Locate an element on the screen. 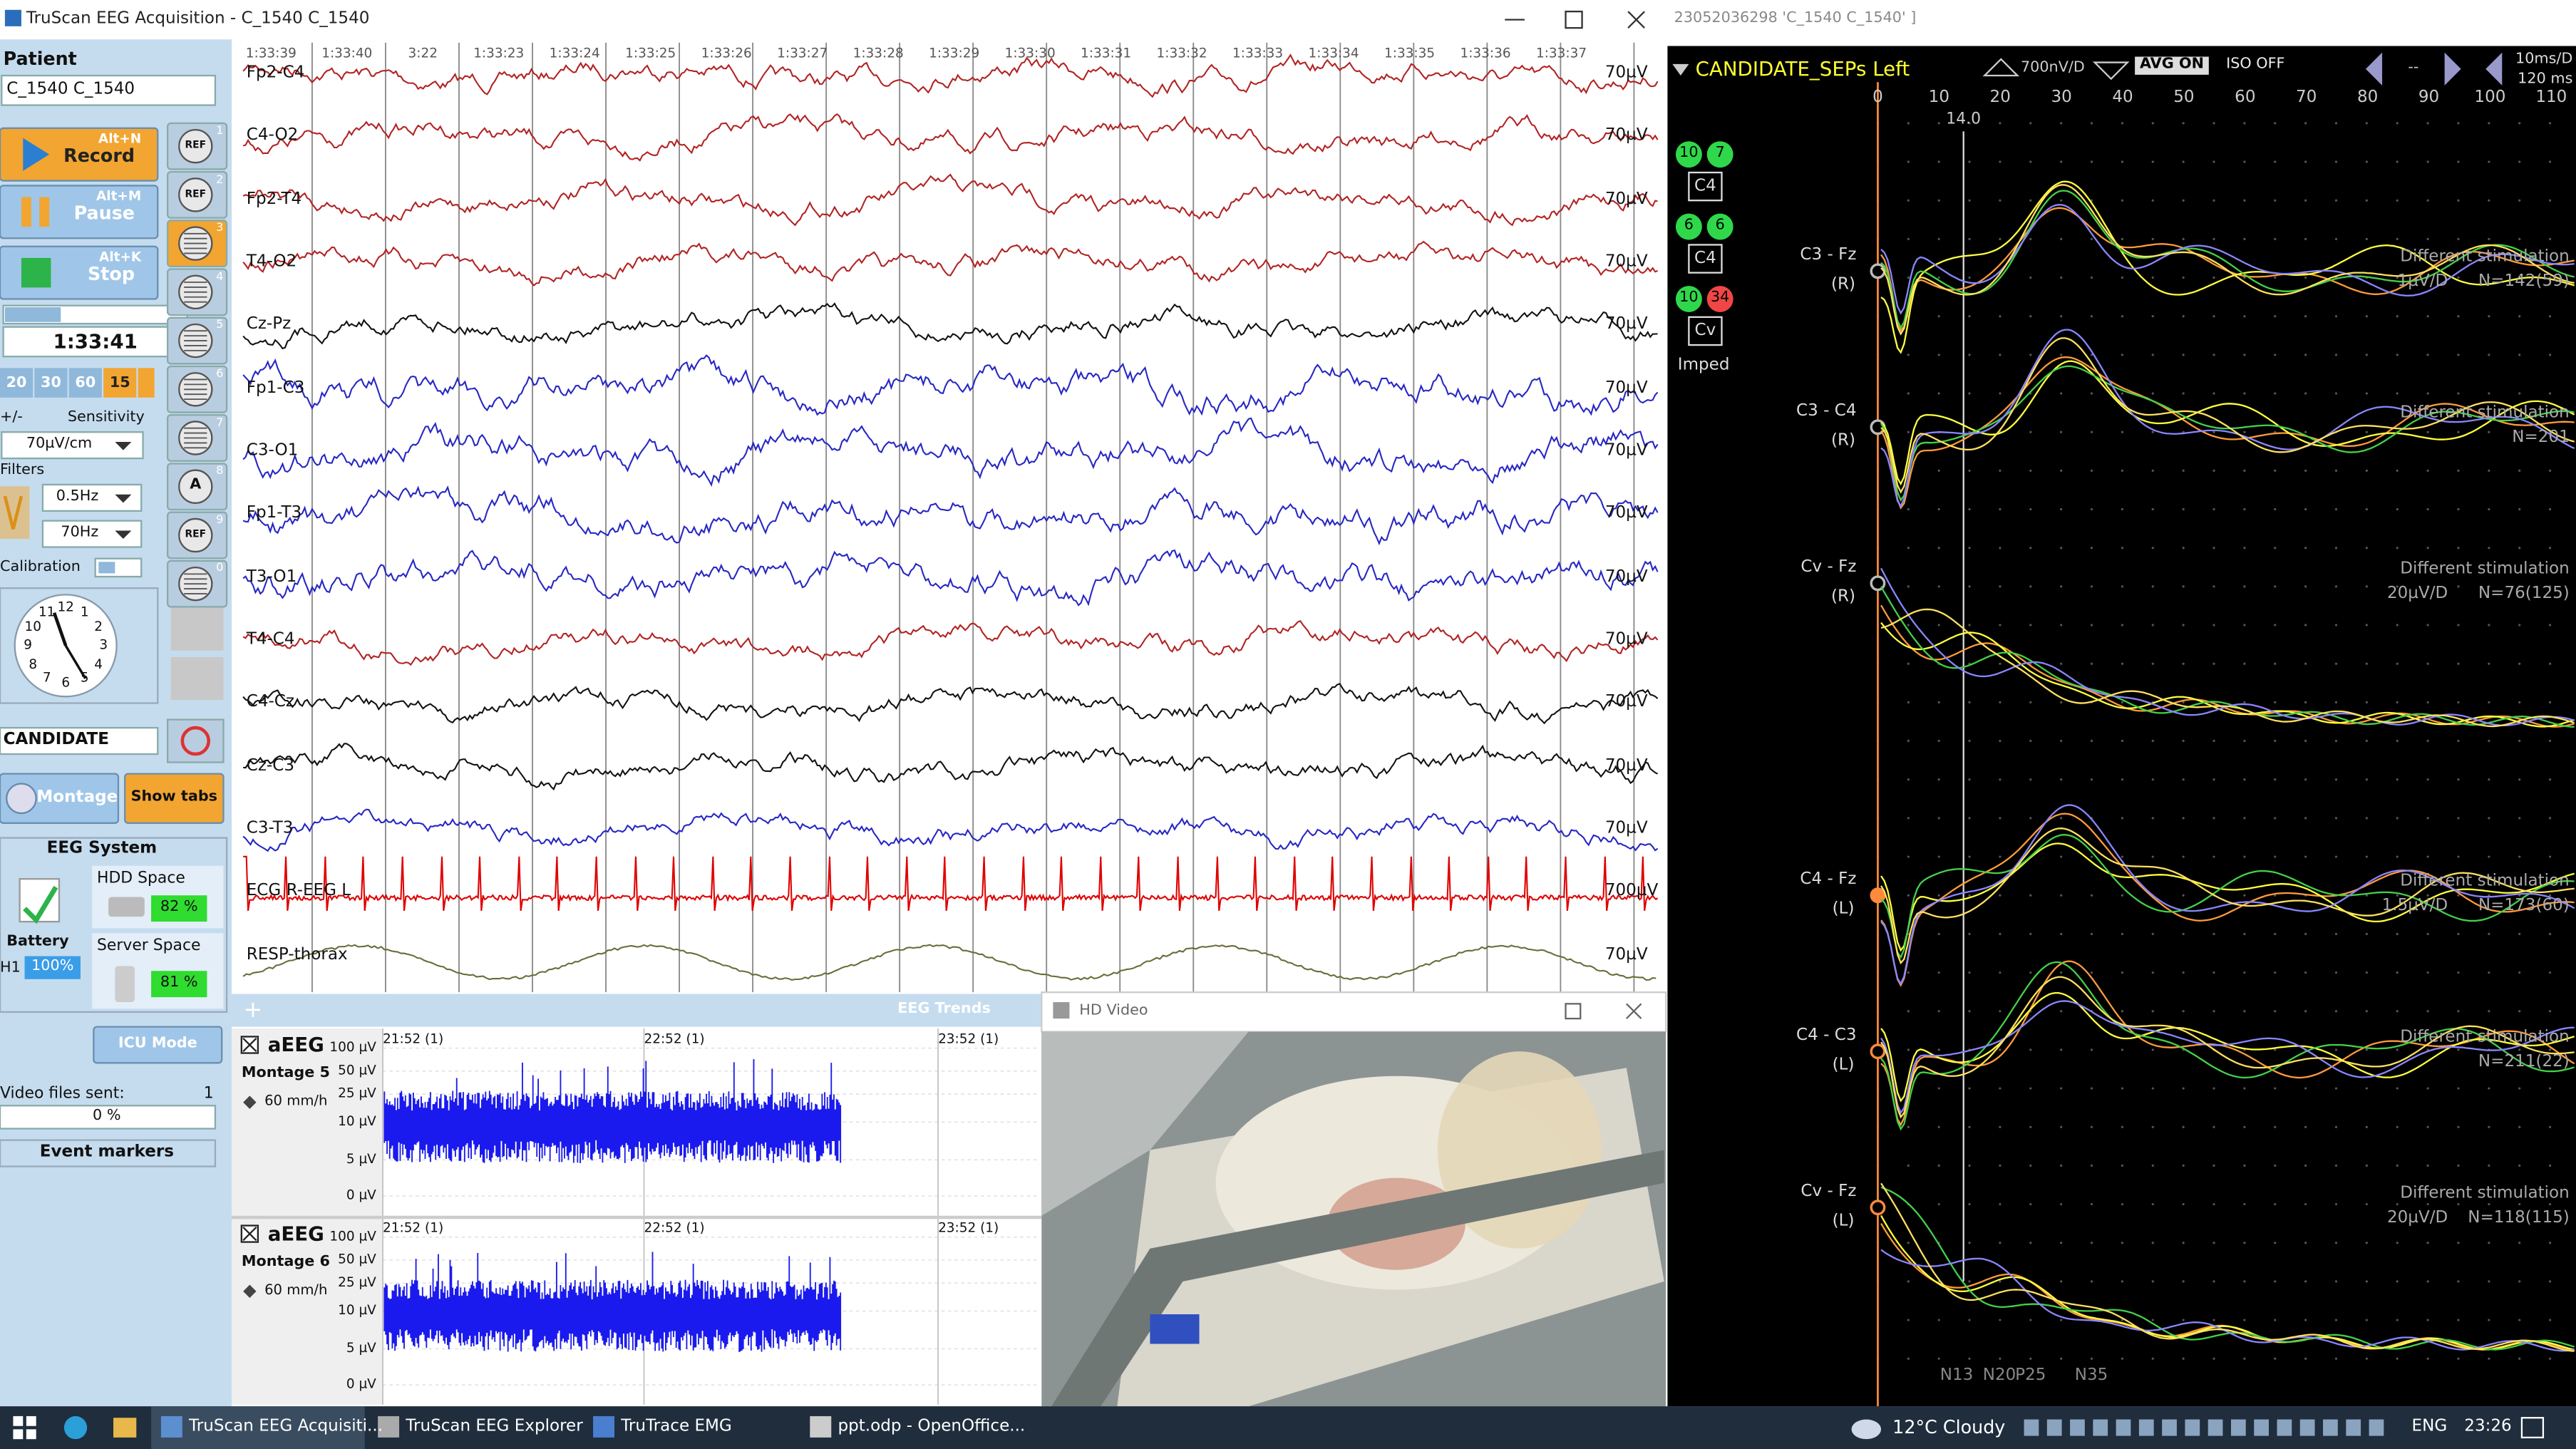 The height and width of the screenshot is (1449, 2576). filter-value: 70Hz is located at coordinates (80, 533).